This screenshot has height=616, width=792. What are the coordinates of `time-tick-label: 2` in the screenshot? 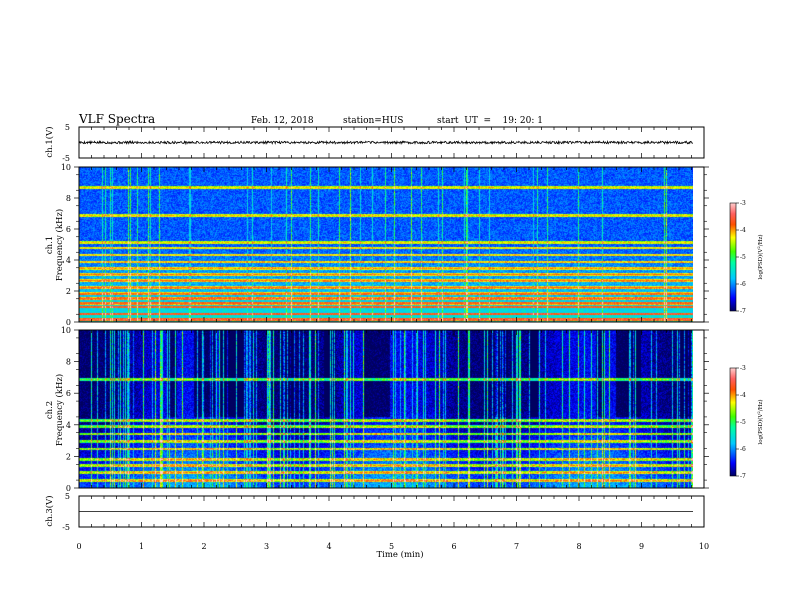 It's located at (203, 546).